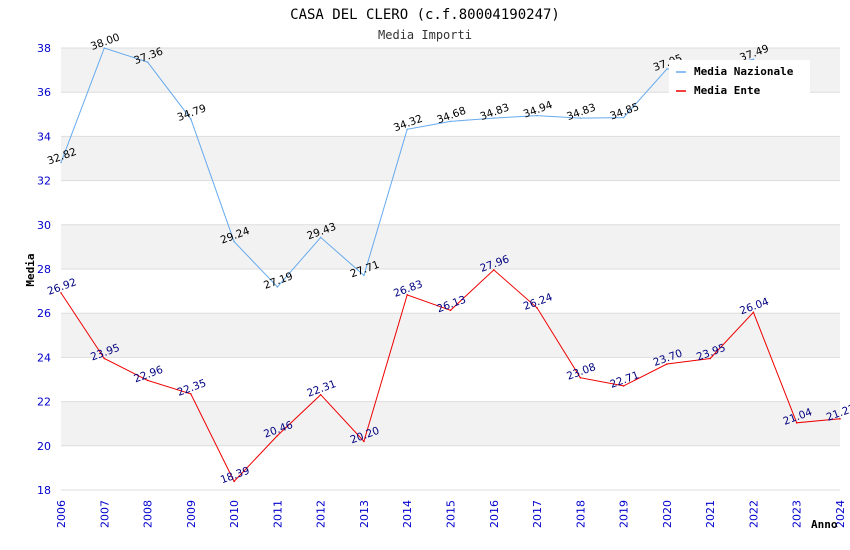 This screenshot has width=850, height=550. I want to click on x-tick-label: 2008, so click(148, 514).